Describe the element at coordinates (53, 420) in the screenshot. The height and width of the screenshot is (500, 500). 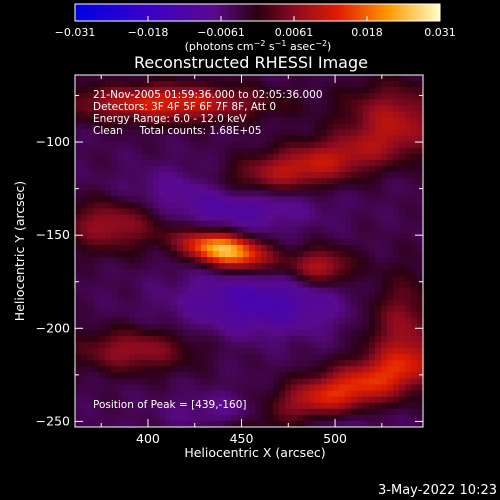
I see `y-tick-label: −250` at that location.